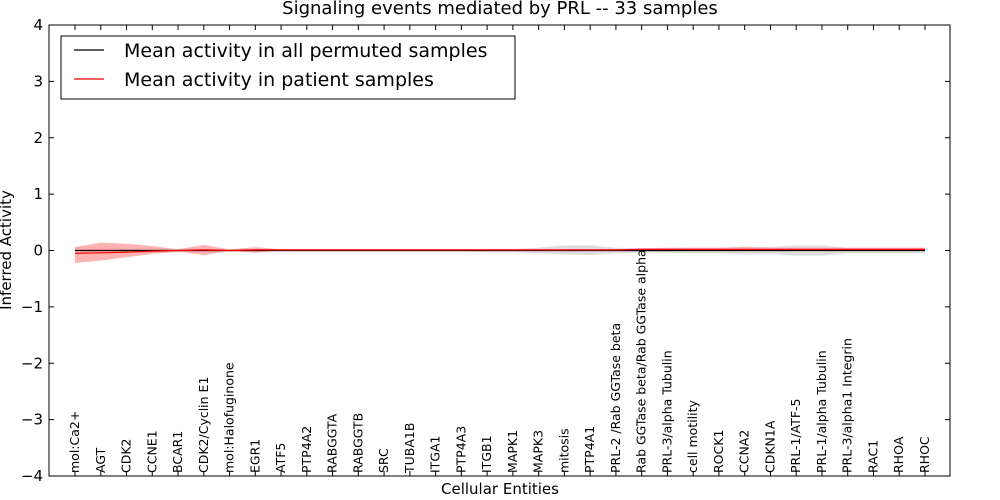  What do you see at coordinates (538, 451) in the screenshot?
I see `x-tick-label: MAPK3` at bounding box center [538, 451].